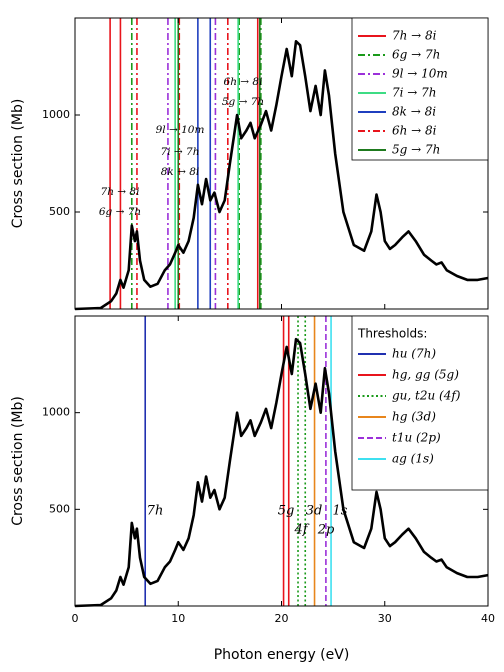 This screenshot has width=504, height=672. Describe the element at coordinates (414, 417) in the screenshot. I see `legend-label: hg (3d)` at that location.